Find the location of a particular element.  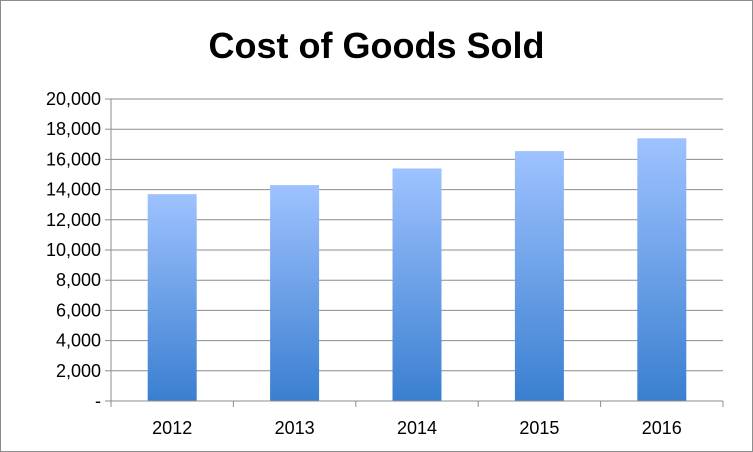

bar-2016 is located at coordinates (662, 269).